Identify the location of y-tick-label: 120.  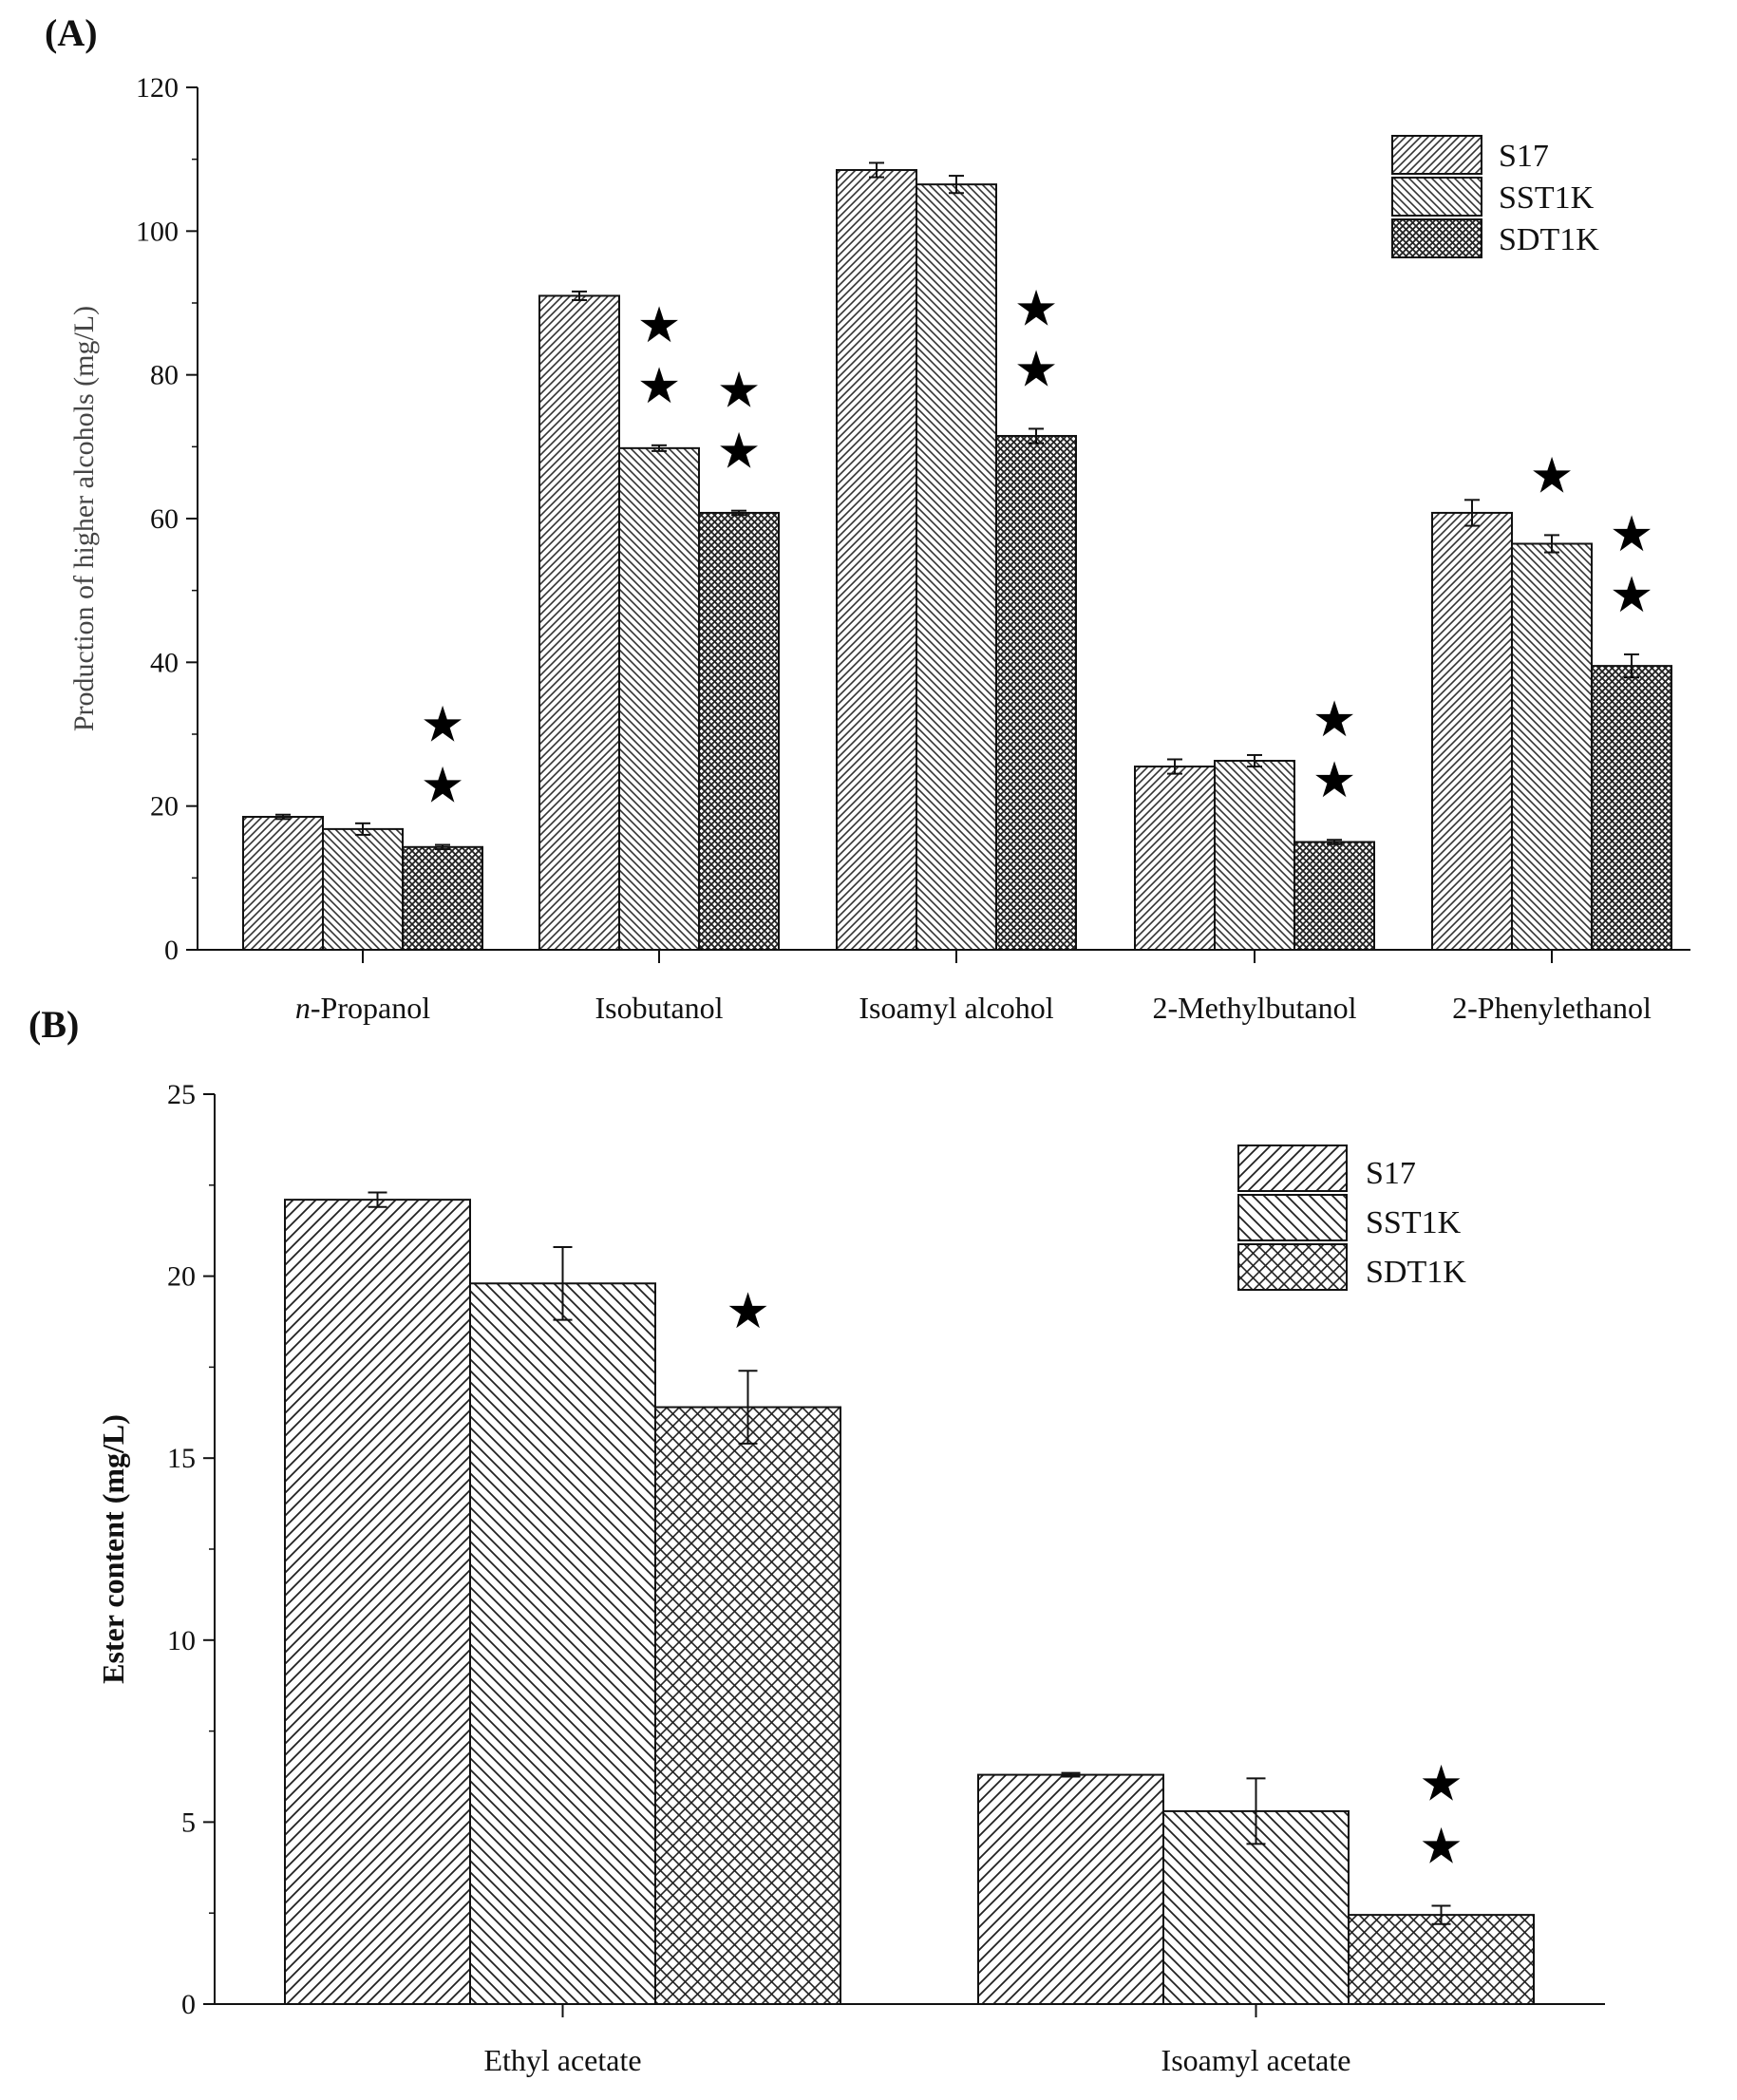
(157, 88).